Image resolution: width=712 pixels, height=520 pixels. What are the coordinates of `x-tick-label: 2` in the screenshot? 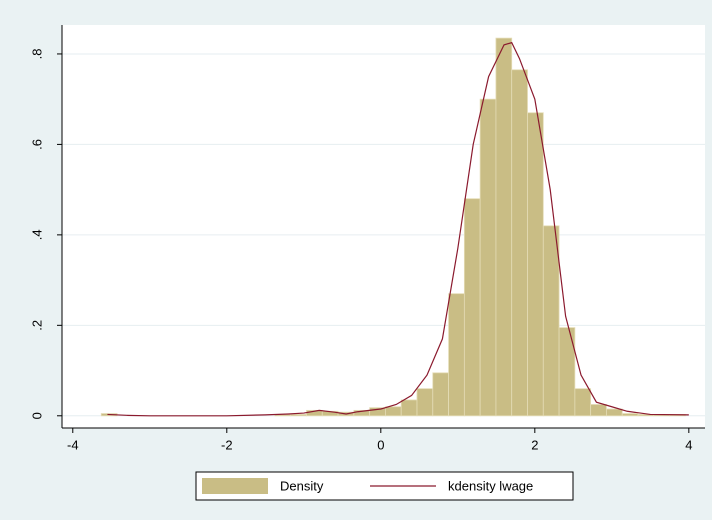 It's located at (534, 444).